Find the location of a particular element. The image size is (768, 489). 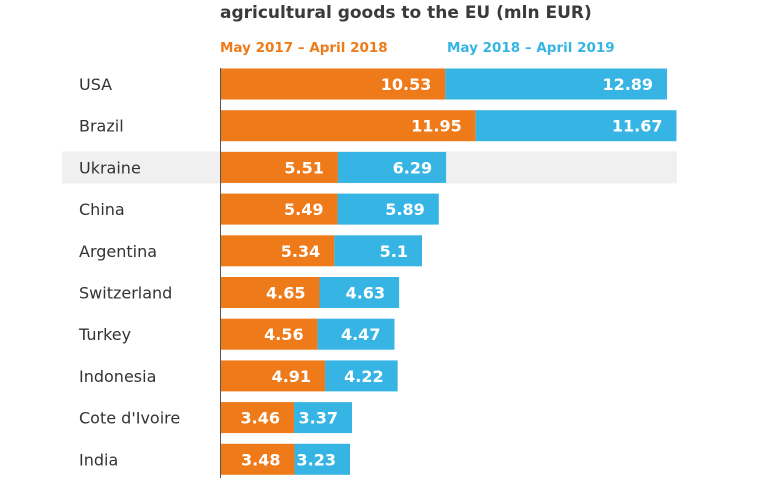

data-label: 3.37 is located at coordinates (318, 418).